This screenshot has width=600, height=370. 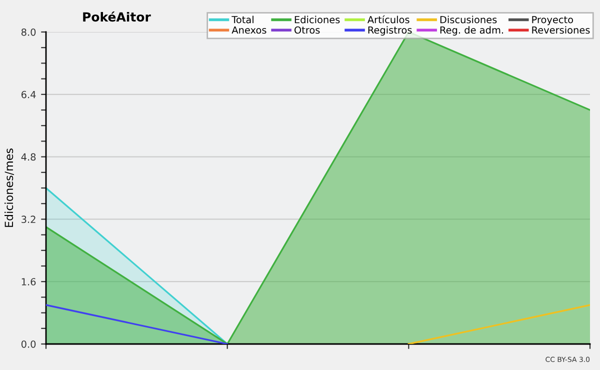 What do you see at coordinates (28, 32) in the screenshot?
I see `y-tick-label: 8.0` at bounding box center [28, 32].